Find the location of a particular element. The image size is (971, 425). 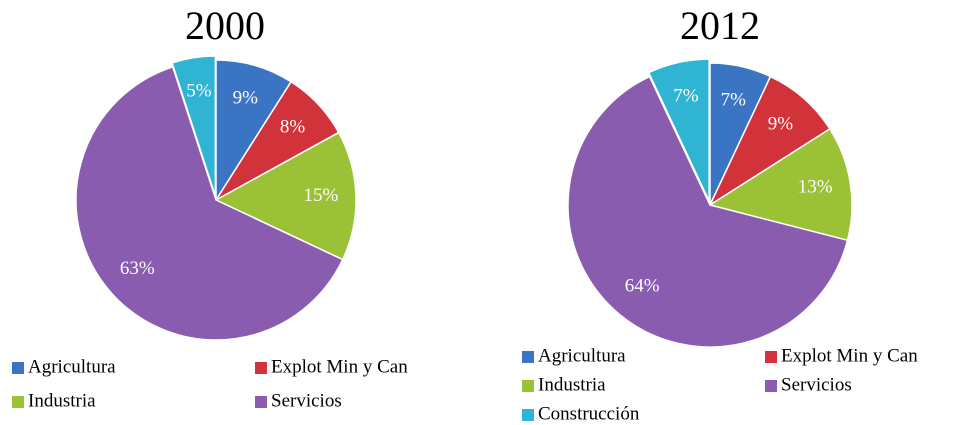

data-label: 64% is located at coordinates (642, 285).